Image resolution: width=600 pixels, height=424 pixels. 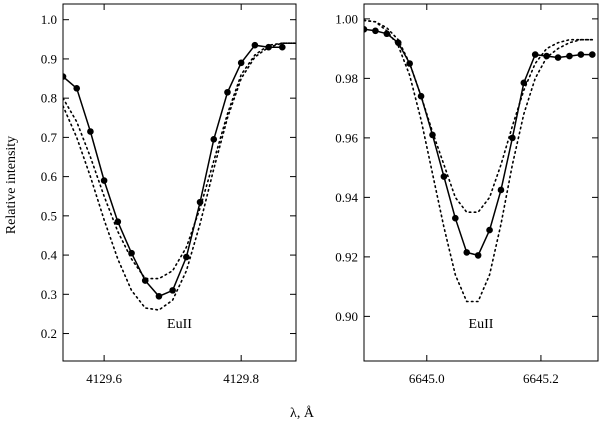 What do you see at coordinates (346, 137) in the screenshot?
I see `y-tick-label: 0.96` at bounding box center [346, 137].